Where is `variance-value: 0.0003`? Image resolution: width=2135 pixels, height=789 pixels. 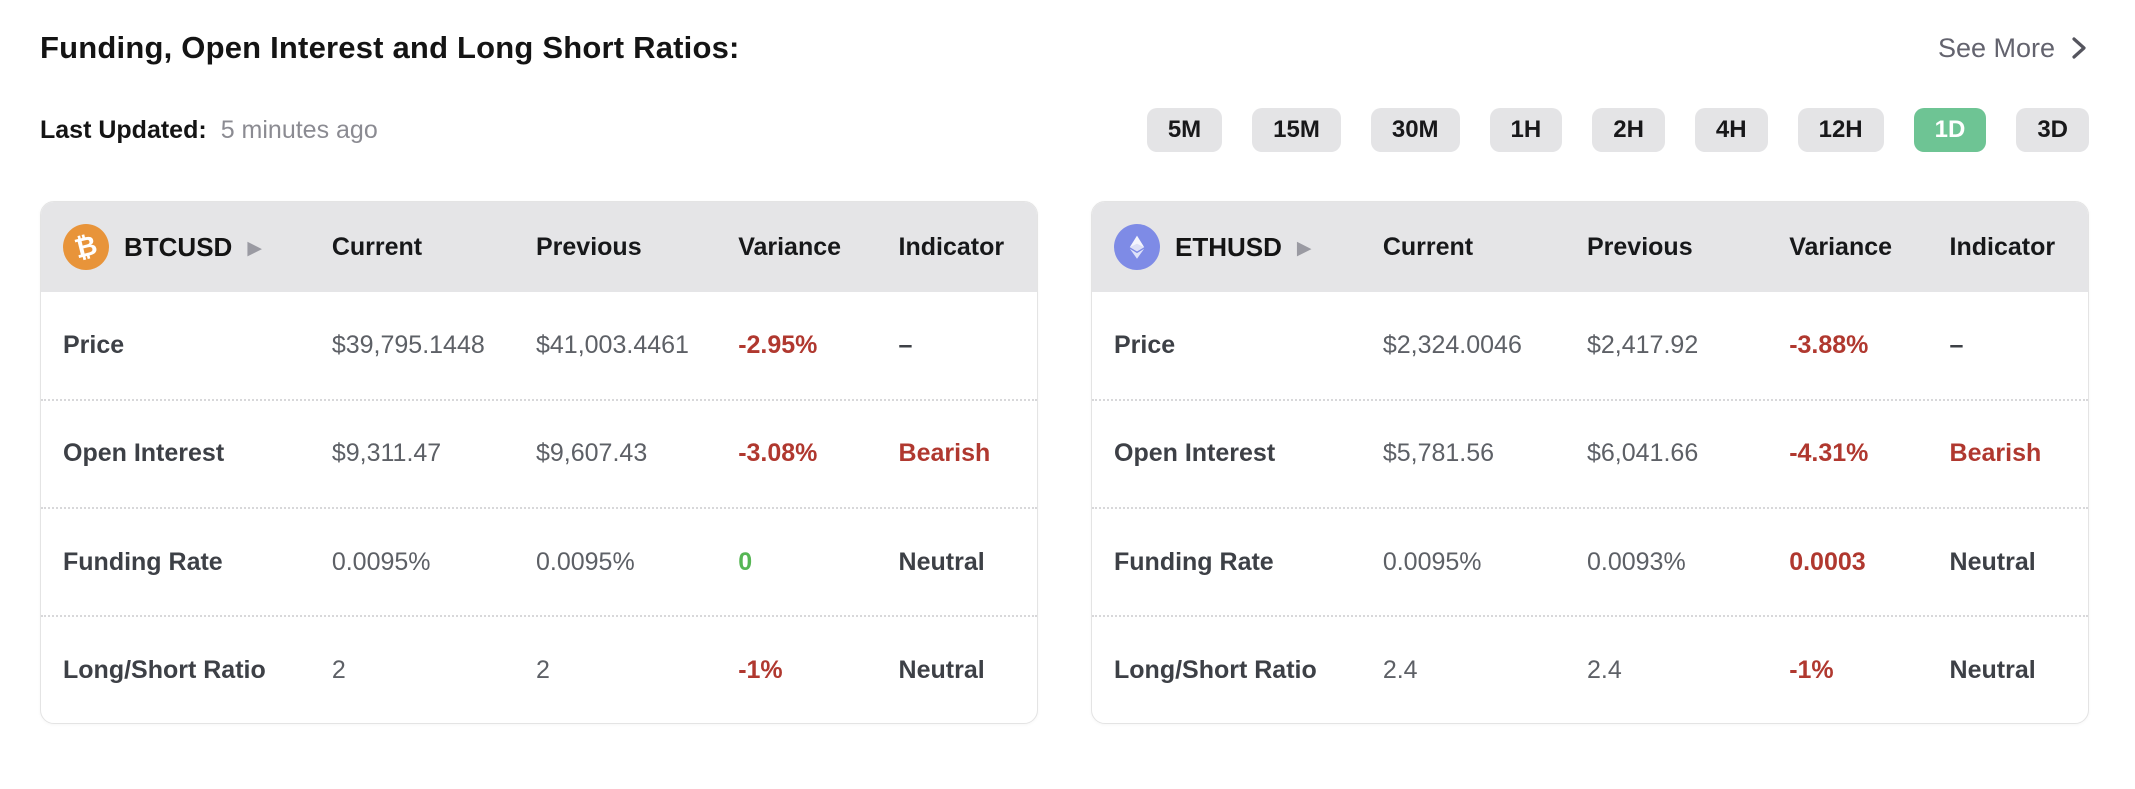 variance-value: 0.0003 is located at coordinates (1827, 561).